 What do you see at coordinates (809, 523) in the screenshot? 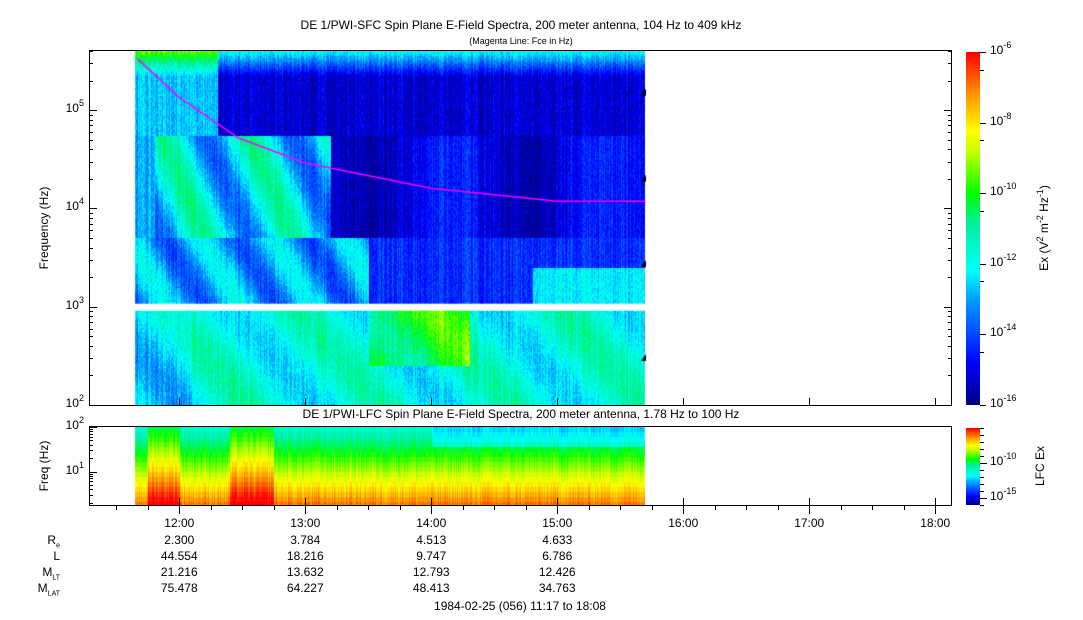
I see `time-tick-label: 17:00` at bounding box center [809, 523].